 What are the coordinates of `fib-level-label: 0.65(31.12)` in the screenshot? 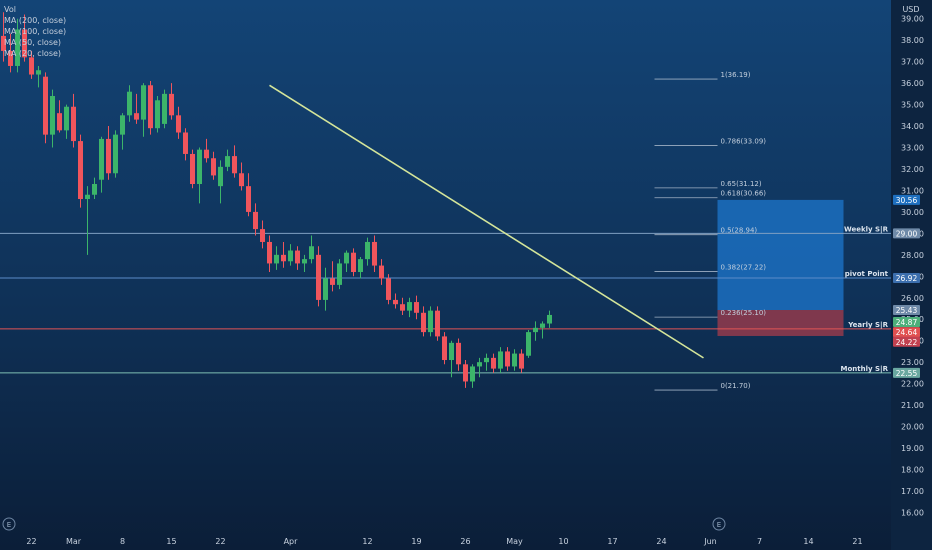 It's located at (741, 184).